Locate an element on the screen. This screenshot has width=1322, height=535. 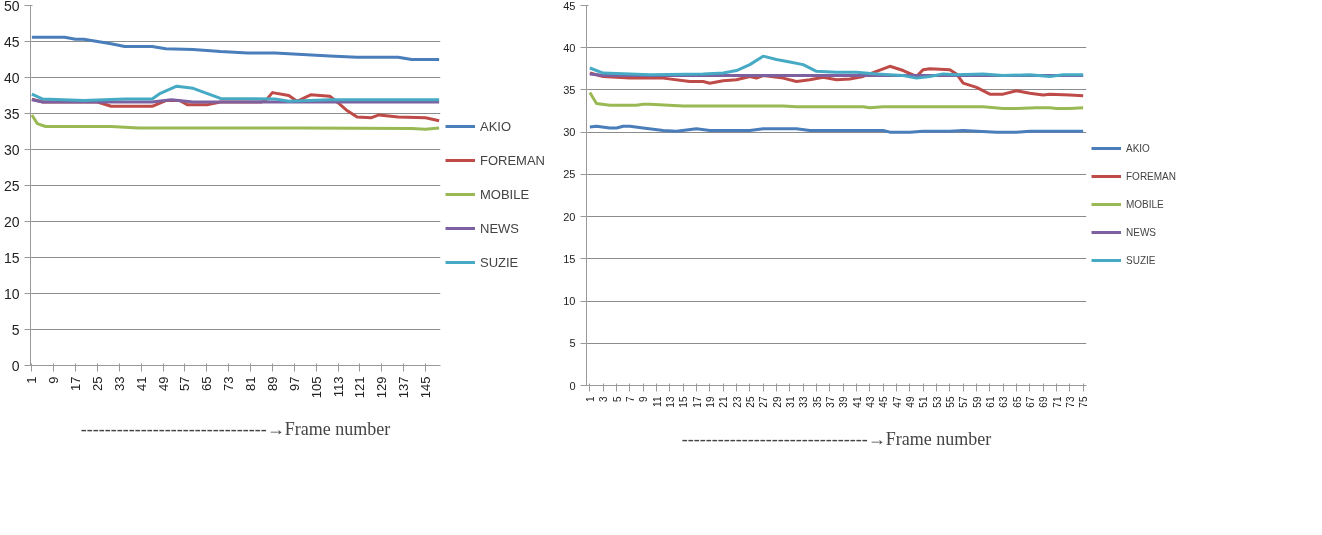
x-tick-label: 55 is located at coordinates (950, 402).